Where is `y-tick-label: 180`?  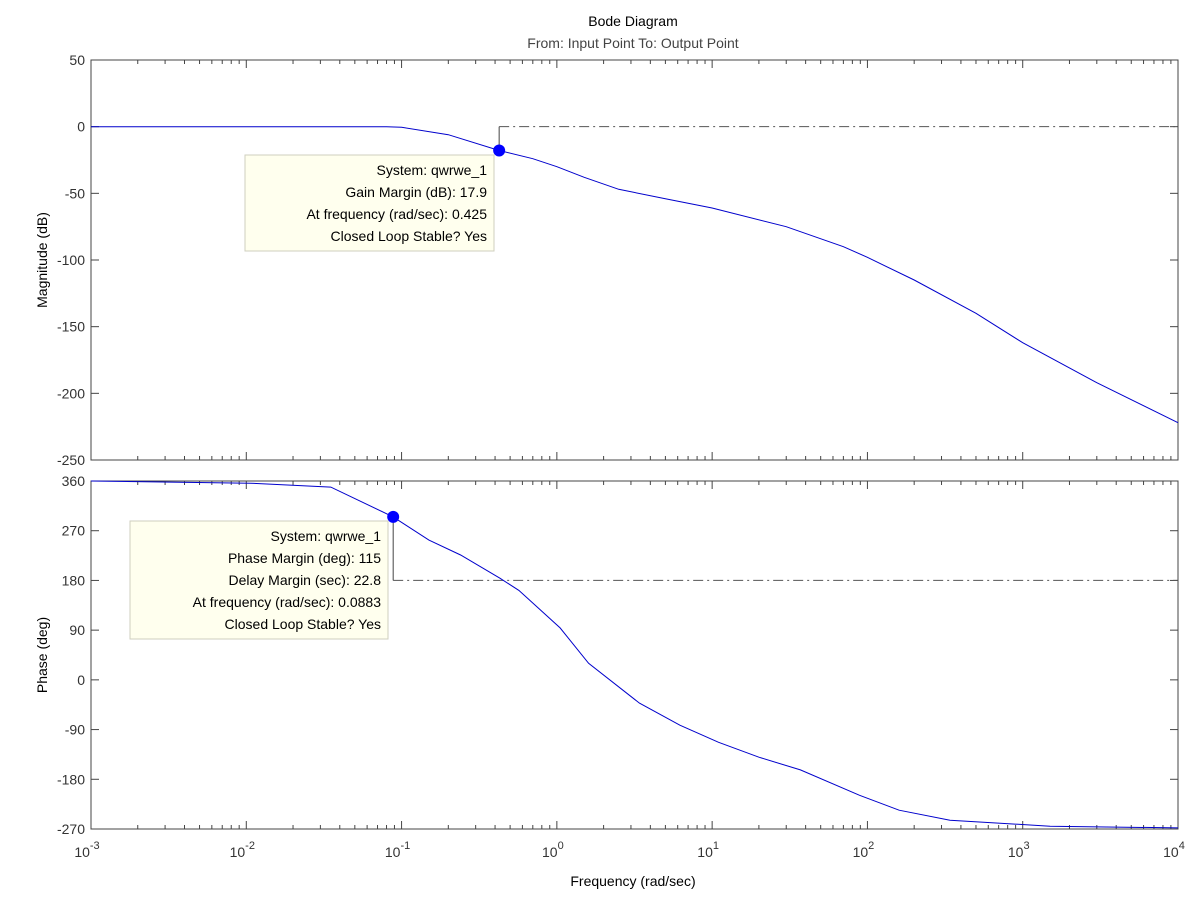
y-tick-label: 180 is located at coordinates (74, 580).